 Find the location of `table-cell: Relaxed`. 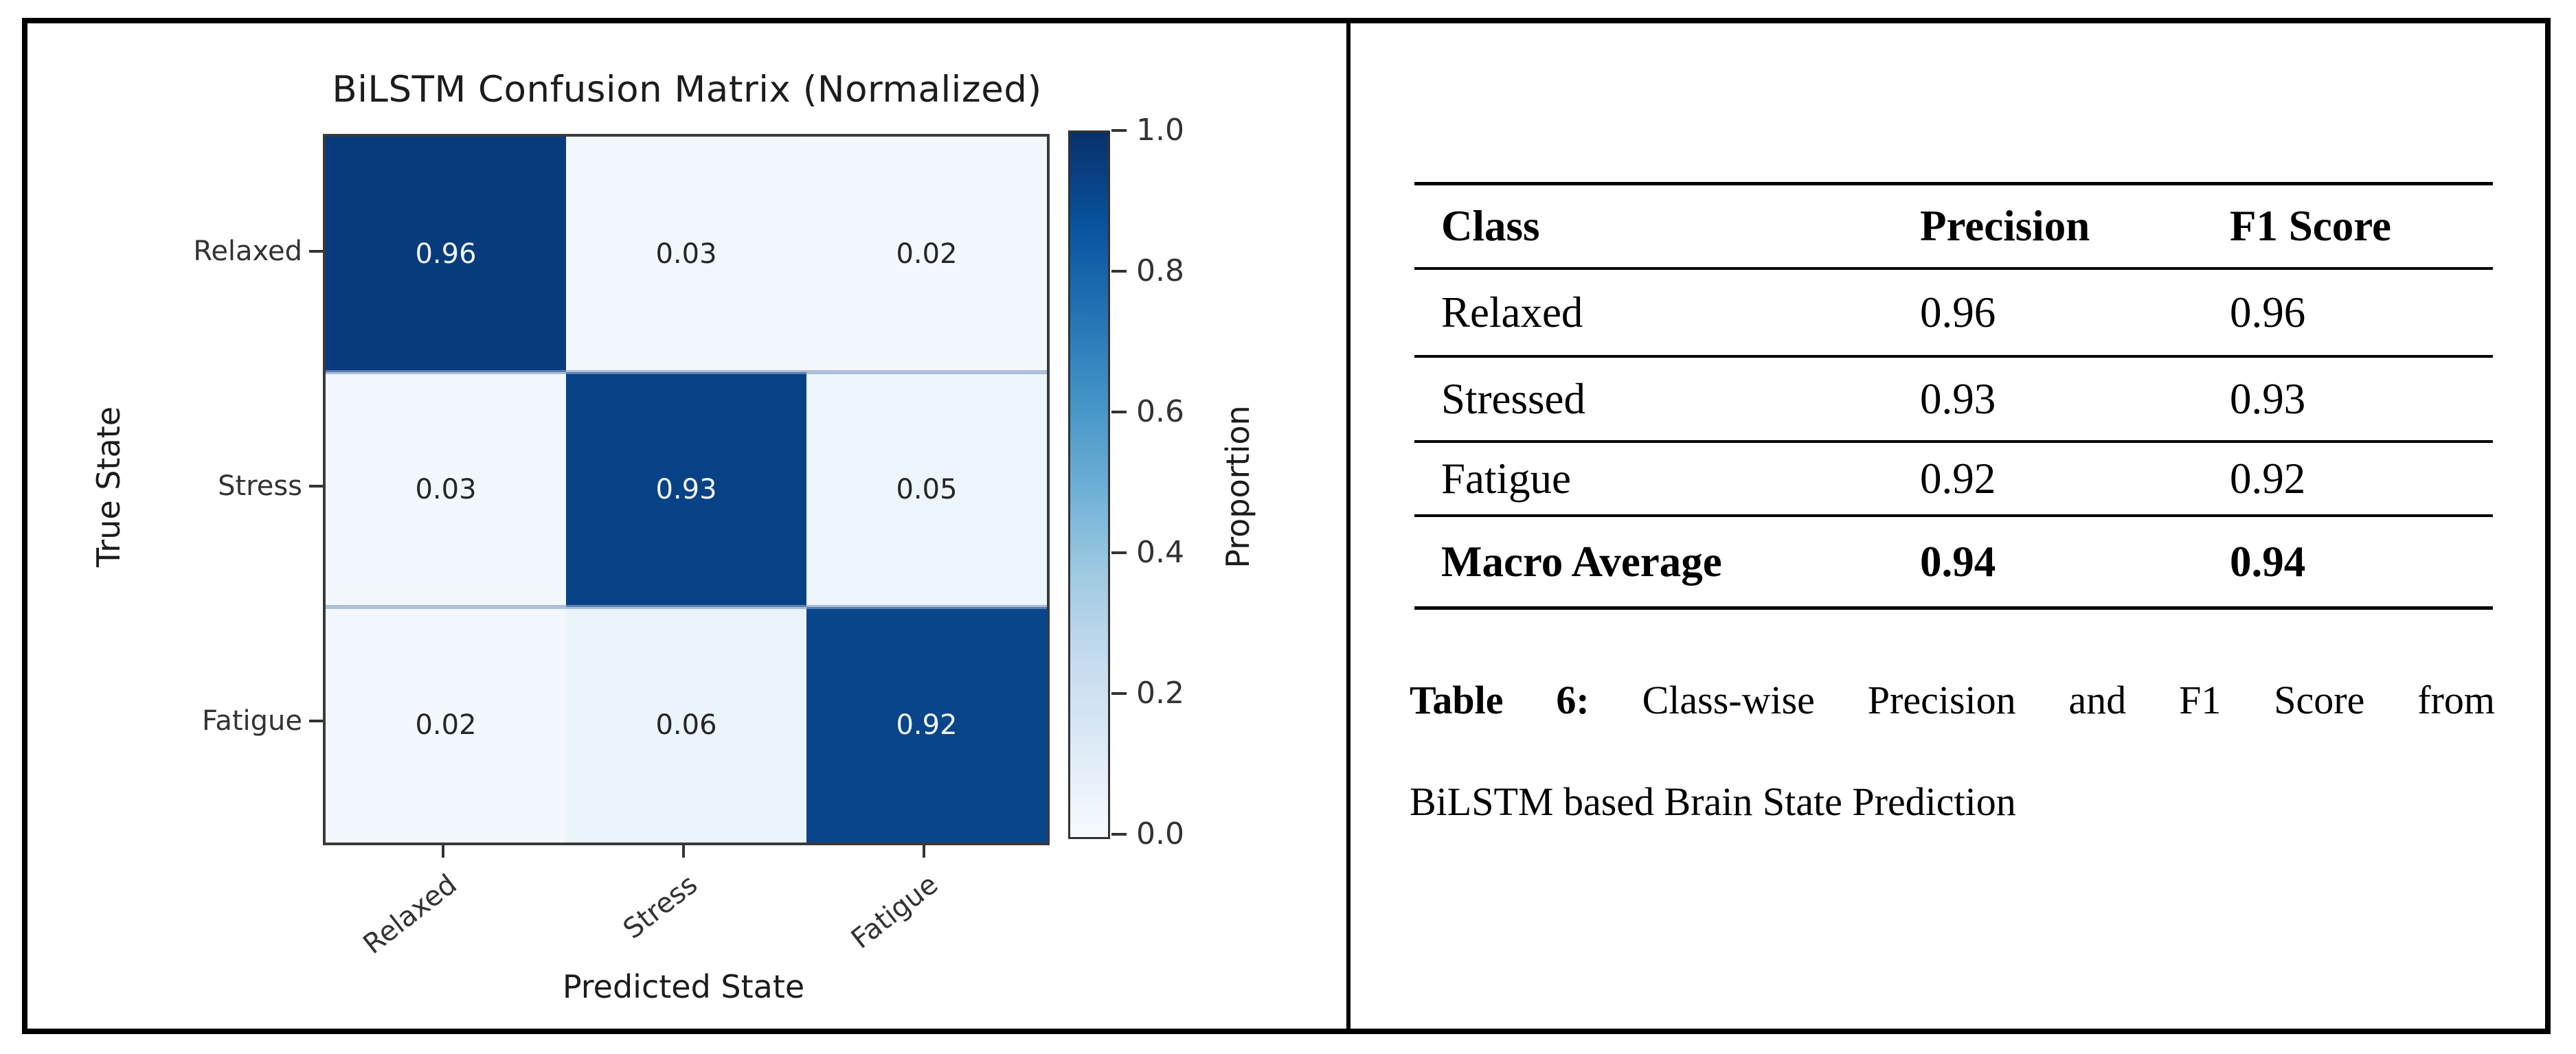

table-cell: Relaxed is located at coordinates (1512, 312).